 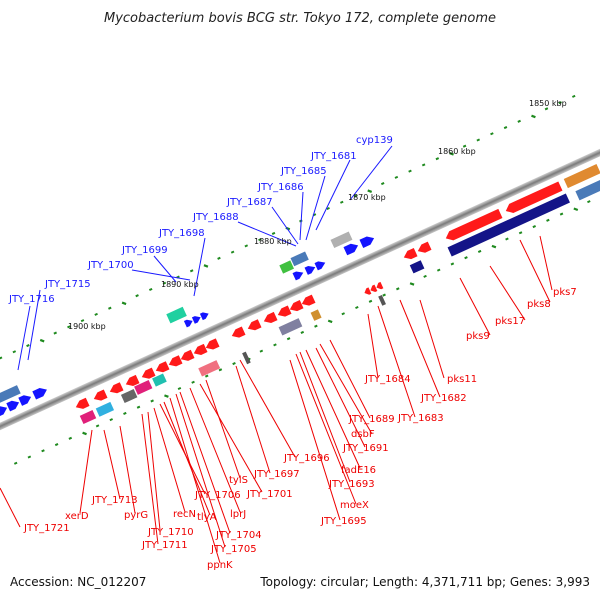 I want to click on gene-box-lime, so click(x=286, y=267).